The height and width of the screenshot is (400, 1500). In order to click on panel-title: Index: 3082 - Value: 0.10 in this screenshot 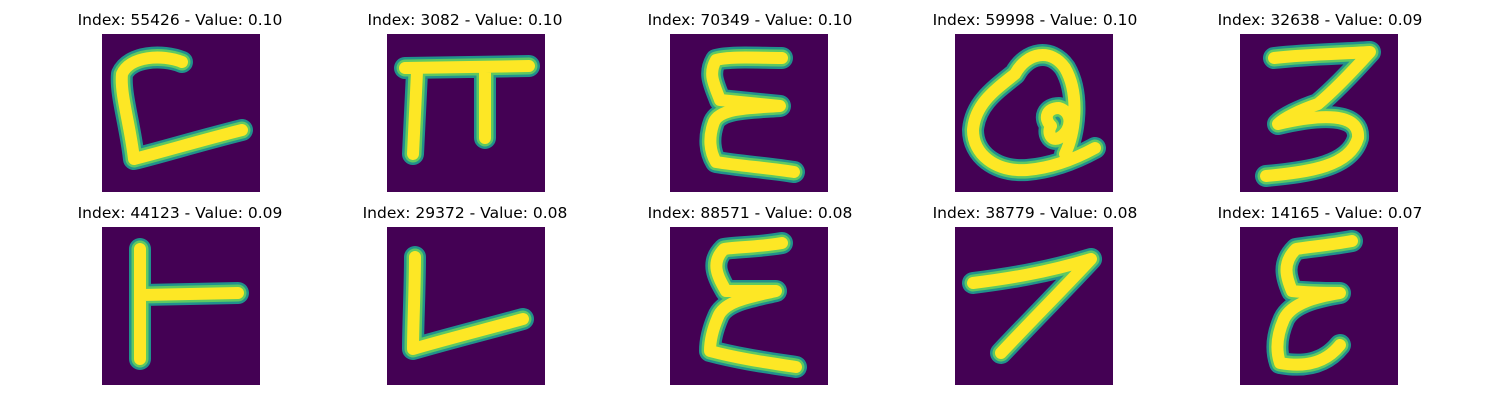, I will do `click(465, 20)`.